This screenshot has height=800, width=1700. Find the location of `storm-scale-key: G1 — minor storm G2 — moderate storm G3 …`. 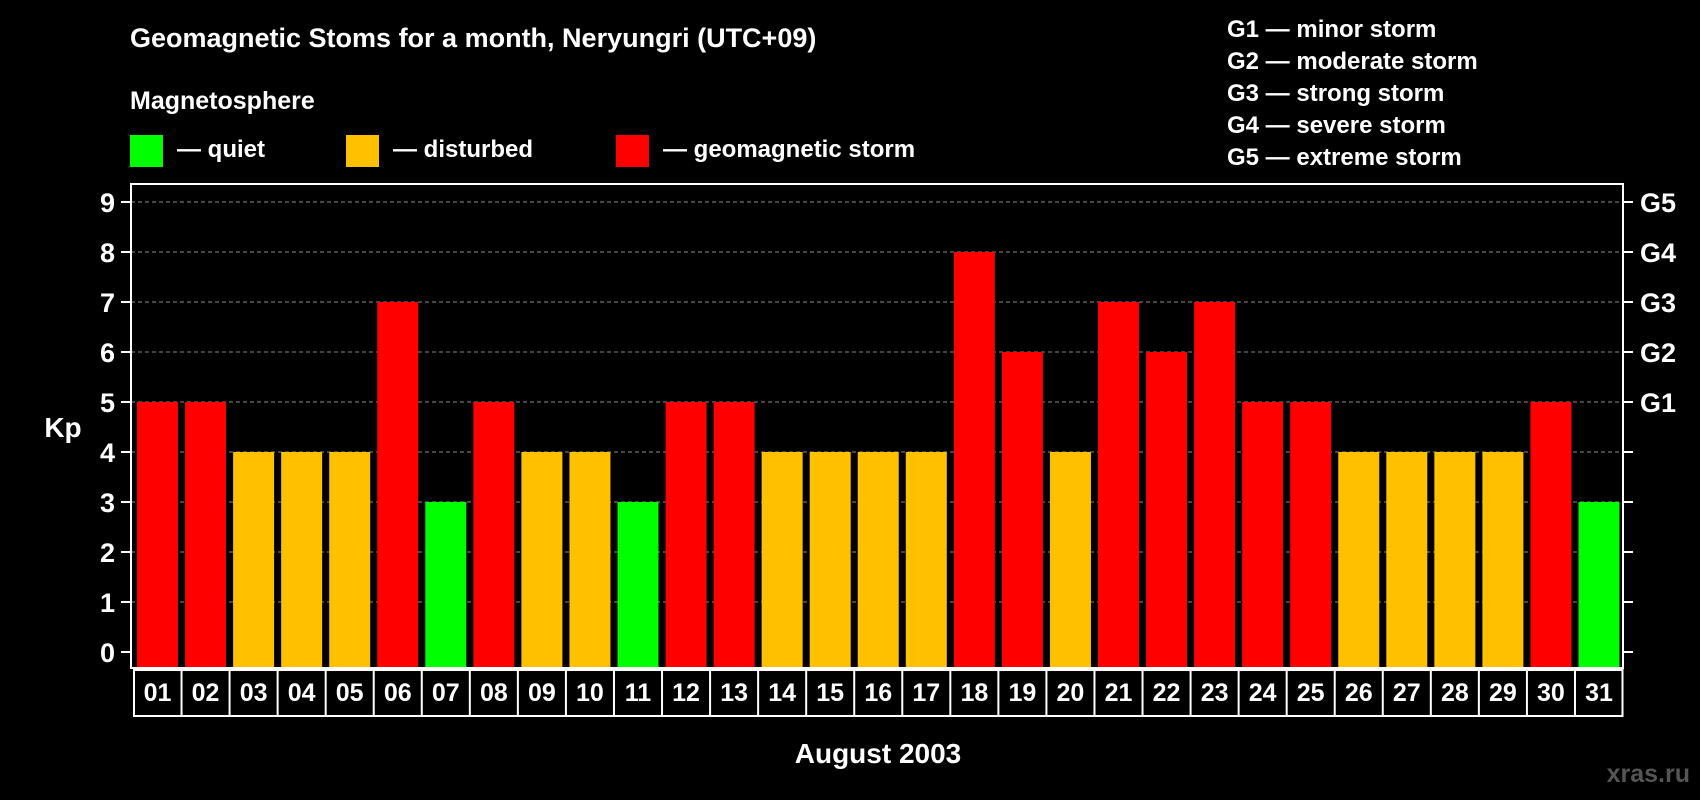

storm-scale-key: G1 — minor storm G2 — moderate storm G3 … is located at coordinates (1352, 93).